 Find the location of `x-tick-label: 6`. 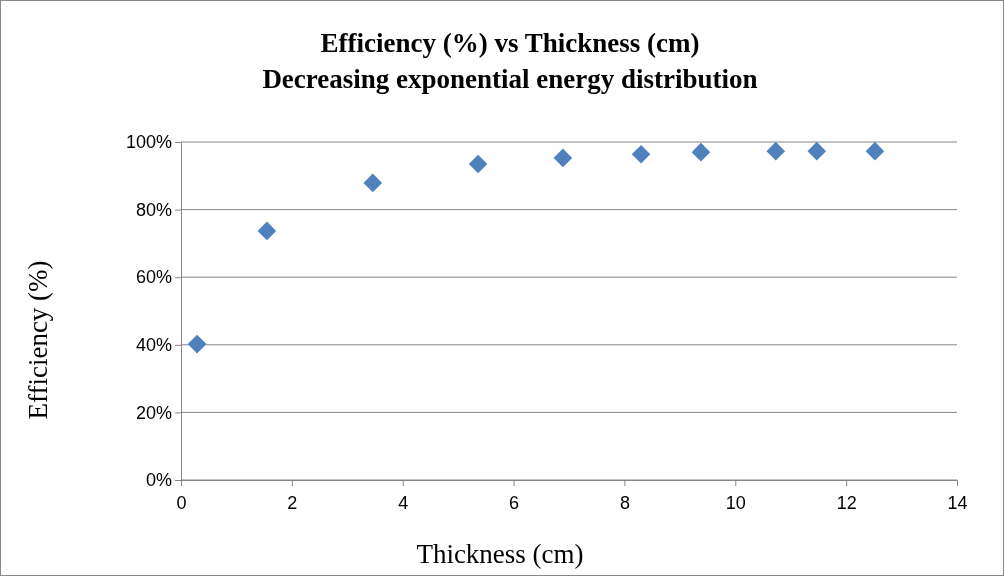

x-tick-label: 6 is located at coordinates (514, 502).